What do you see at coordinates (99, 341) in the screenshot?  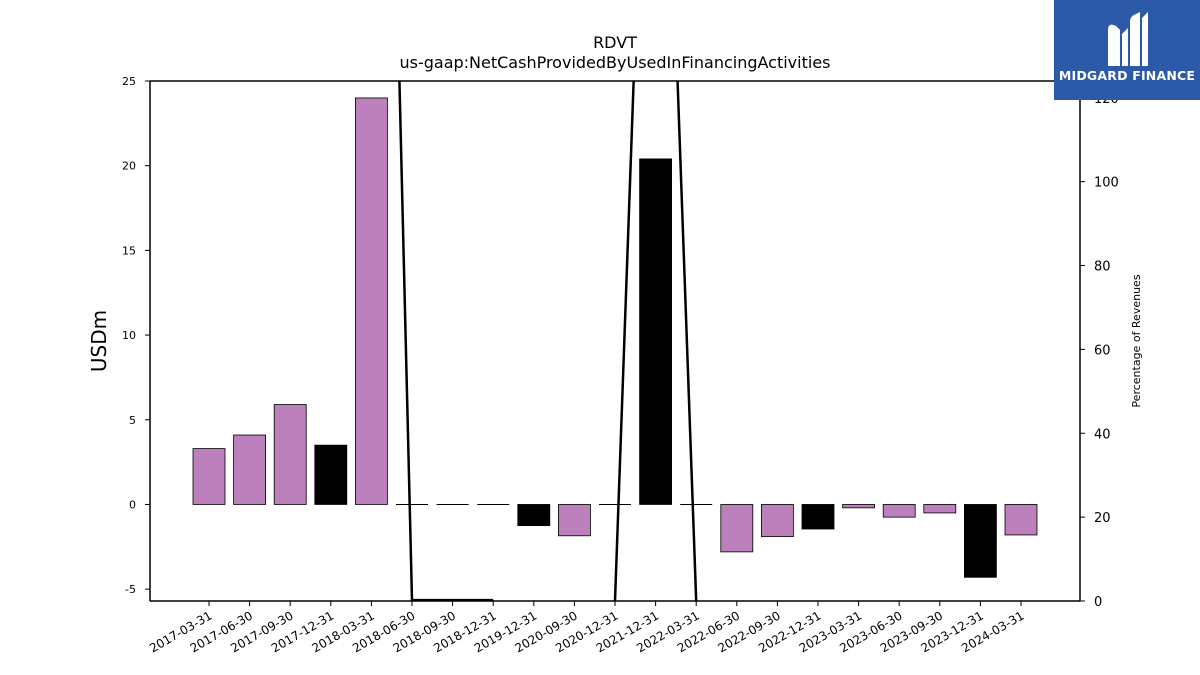 I see `y-axis-label: USDm` at bounding box center [99, 341].